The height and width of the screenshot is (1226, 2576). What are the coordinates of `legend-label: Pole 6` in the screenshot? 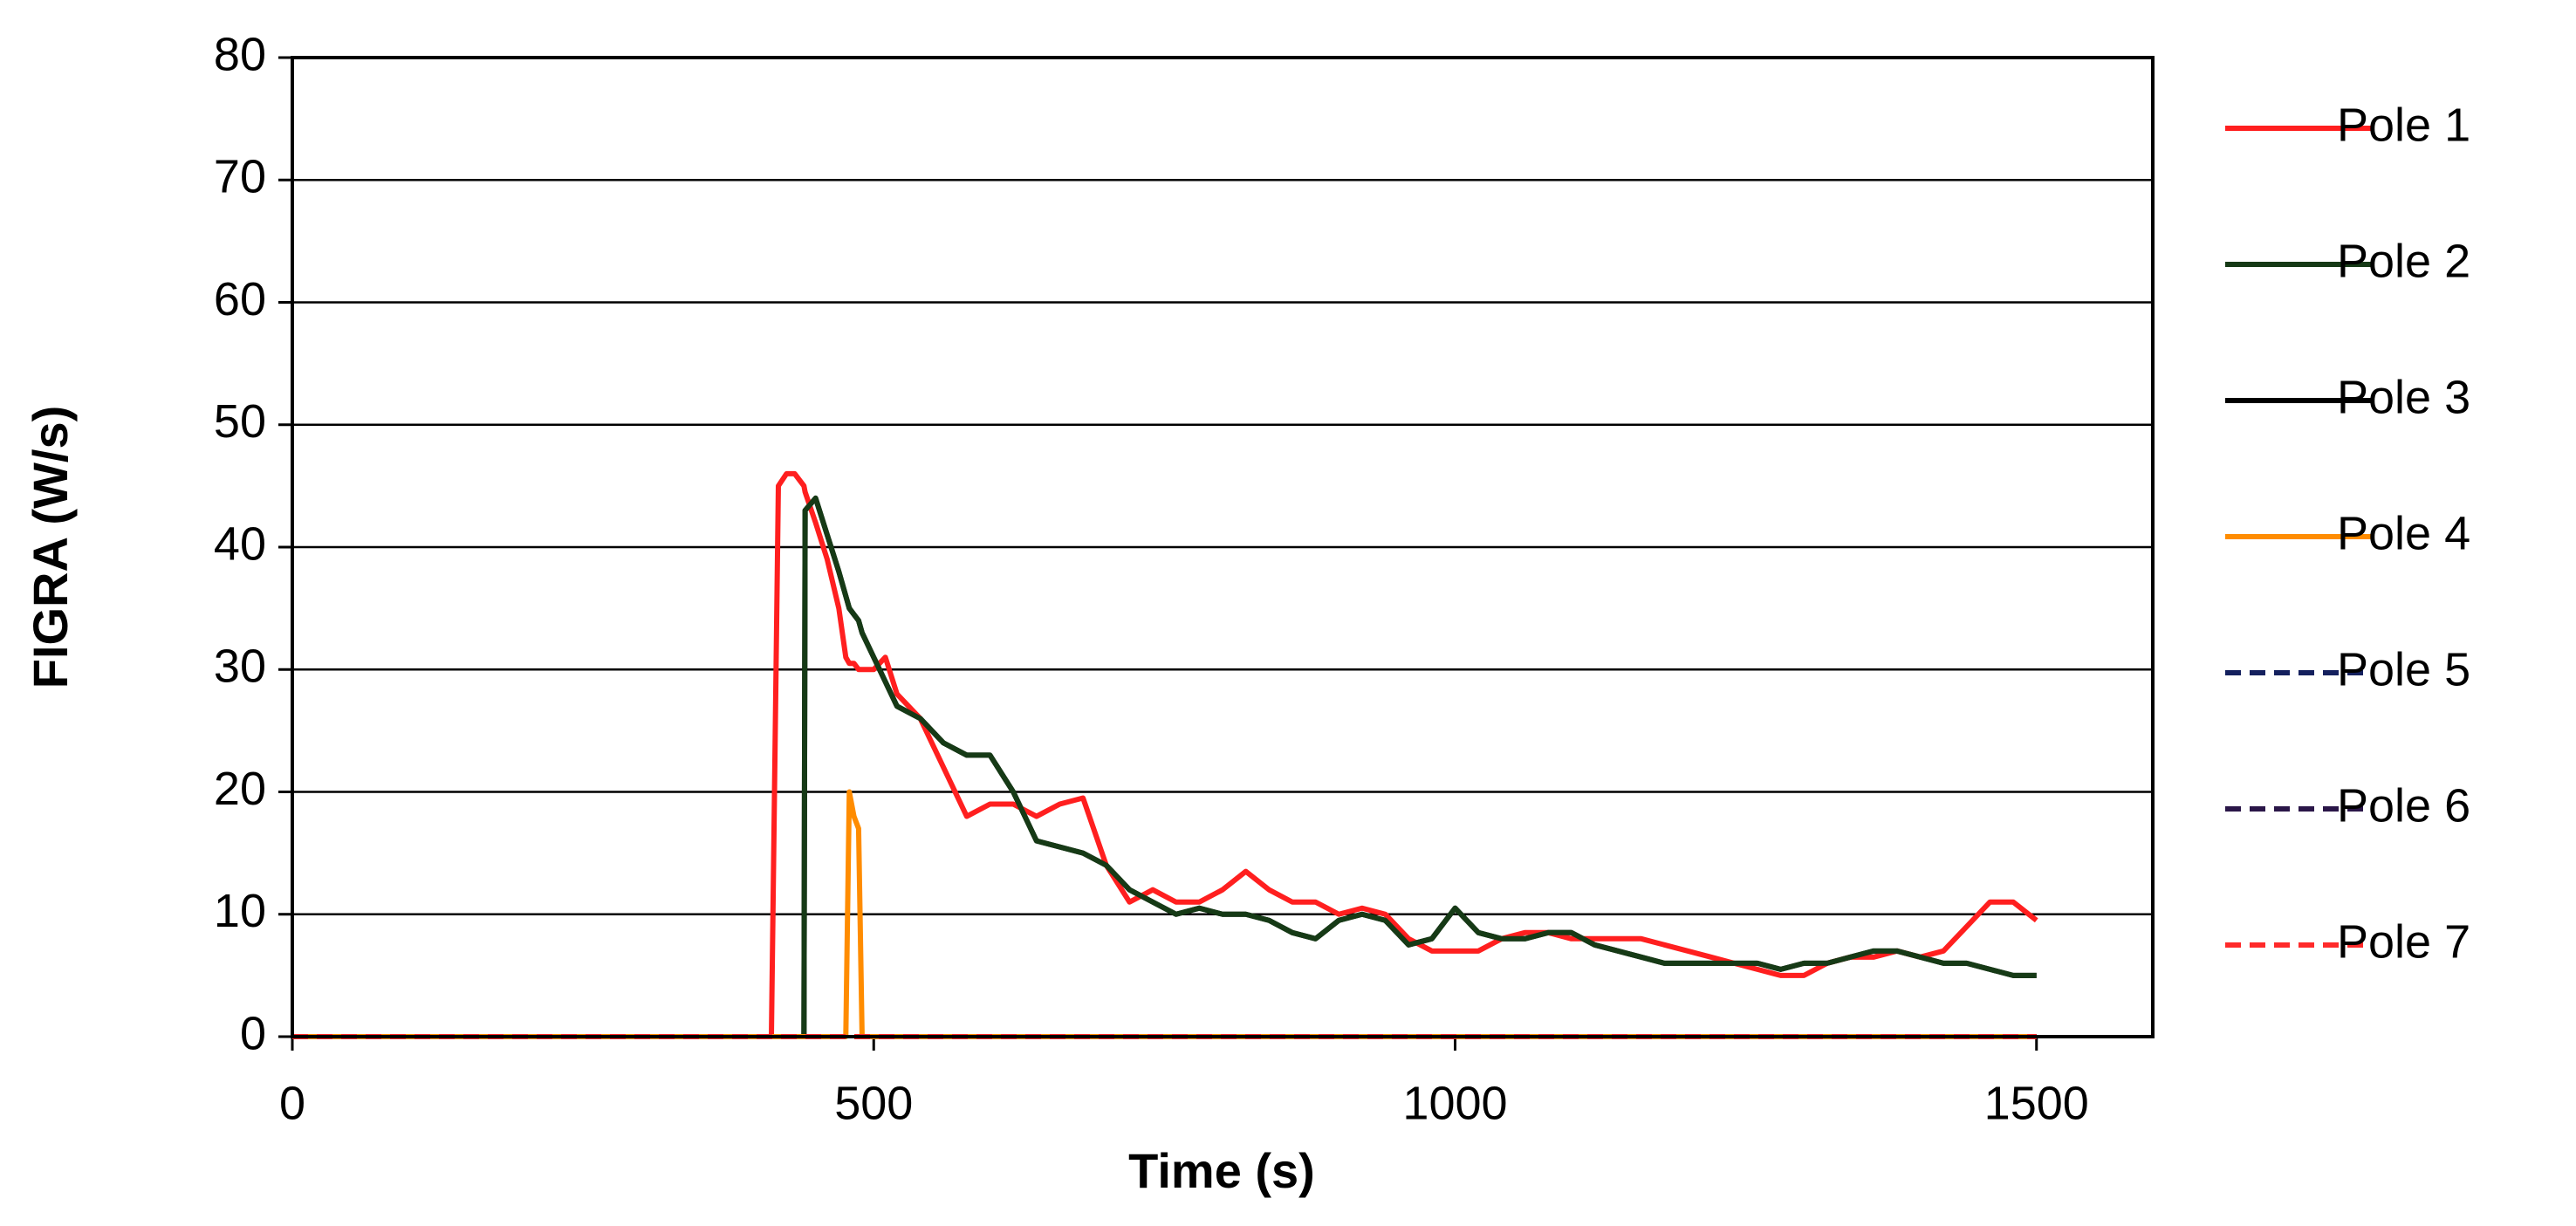 It's located at (2403, 805).